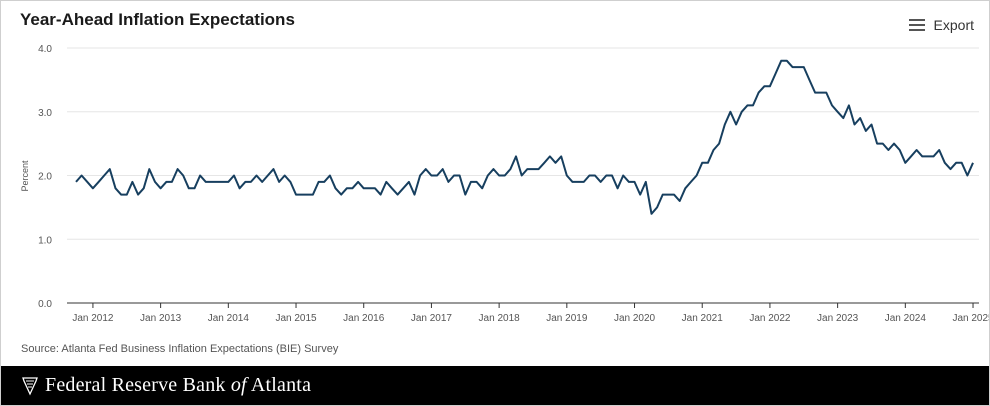 This screenshot has width=990, height=406. Describe the element at coordinates (567, 318) in the screenshot. I see `x-tick-label: Jan 2019` at that location.